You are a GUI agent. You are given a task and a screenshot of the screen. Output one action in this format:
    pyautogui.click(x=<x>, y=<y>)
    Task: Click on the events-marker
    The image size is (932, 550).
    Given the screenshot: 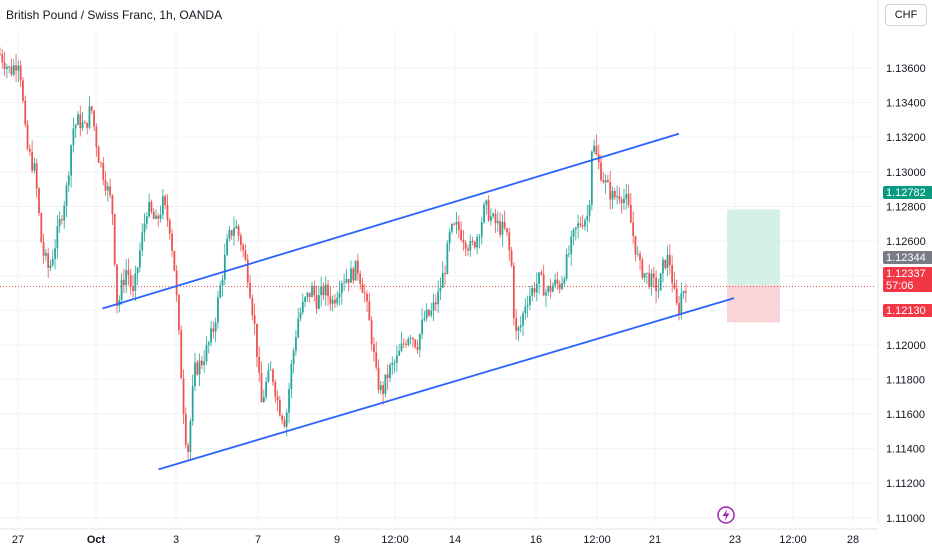 What is the action you would take?
    pyautogui.click(x=726, y=515)
    